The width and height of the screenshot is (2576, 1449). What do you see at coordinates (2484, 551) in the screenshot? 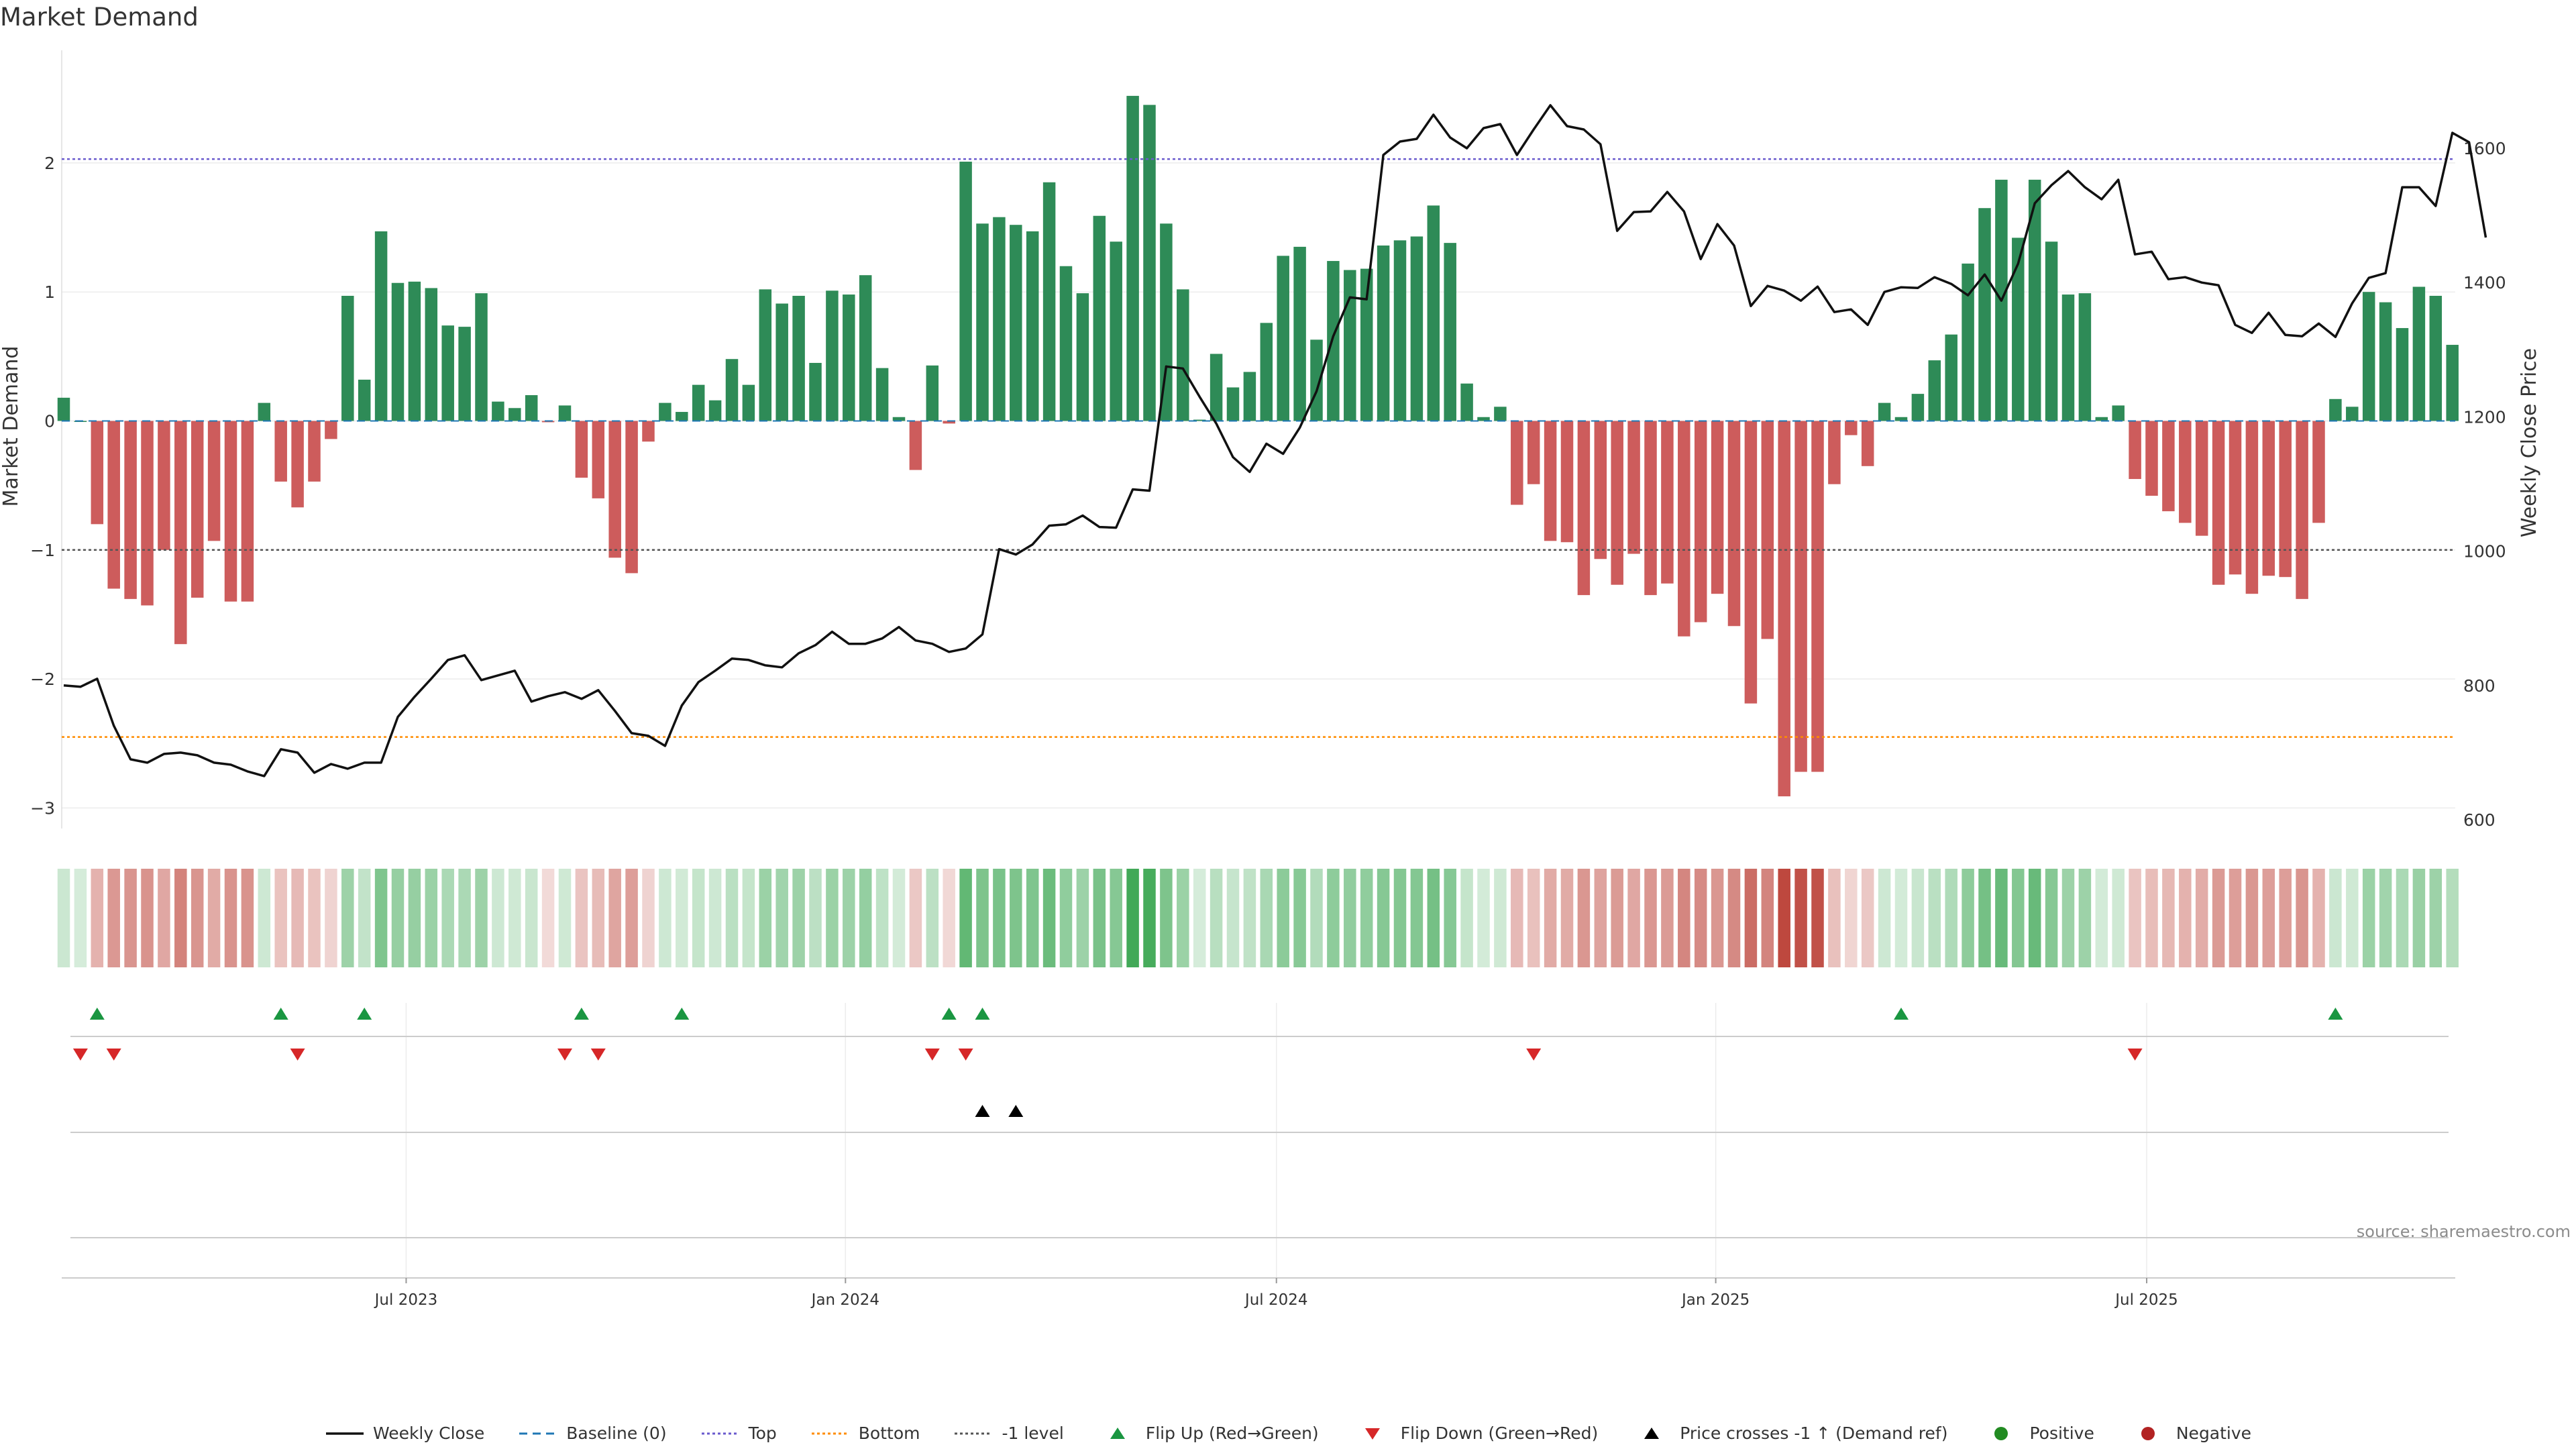
I see `y2-tick-label: 1000` at bounding box center [2484, 551].